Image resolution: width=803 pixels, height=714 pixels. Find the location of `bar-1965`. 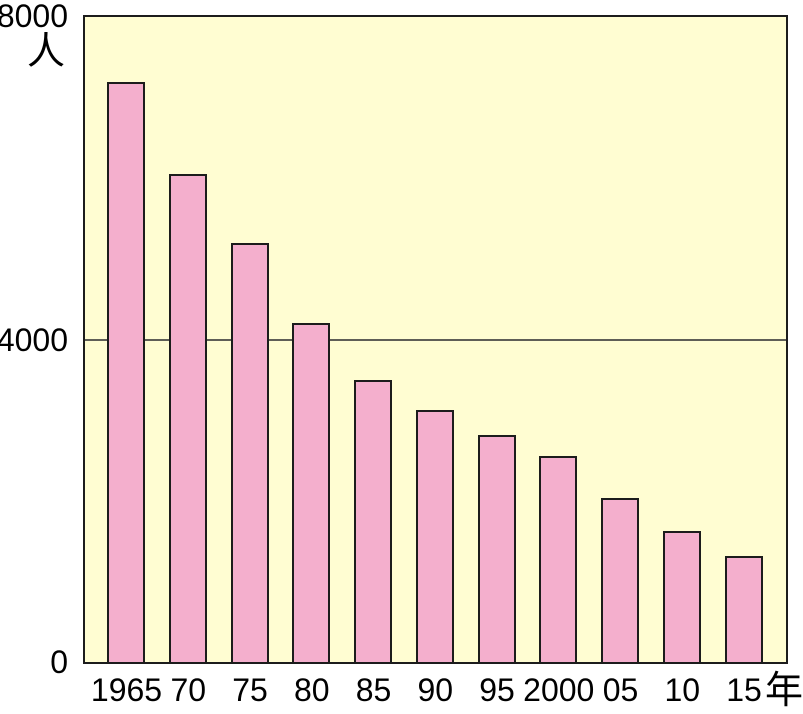

bar-1965 is located at coordinates (126, 371).